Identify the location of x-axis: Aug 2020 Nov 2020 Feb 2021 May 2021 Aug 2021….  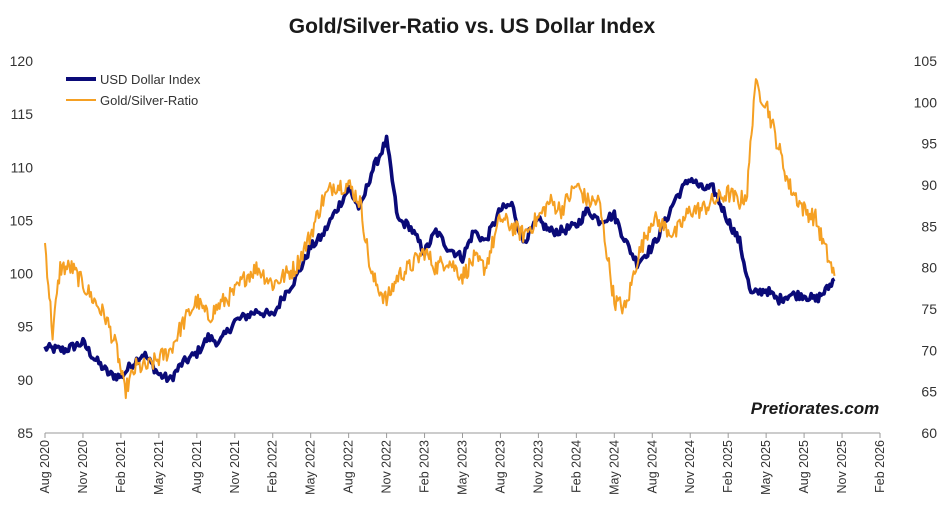
(462, 464).